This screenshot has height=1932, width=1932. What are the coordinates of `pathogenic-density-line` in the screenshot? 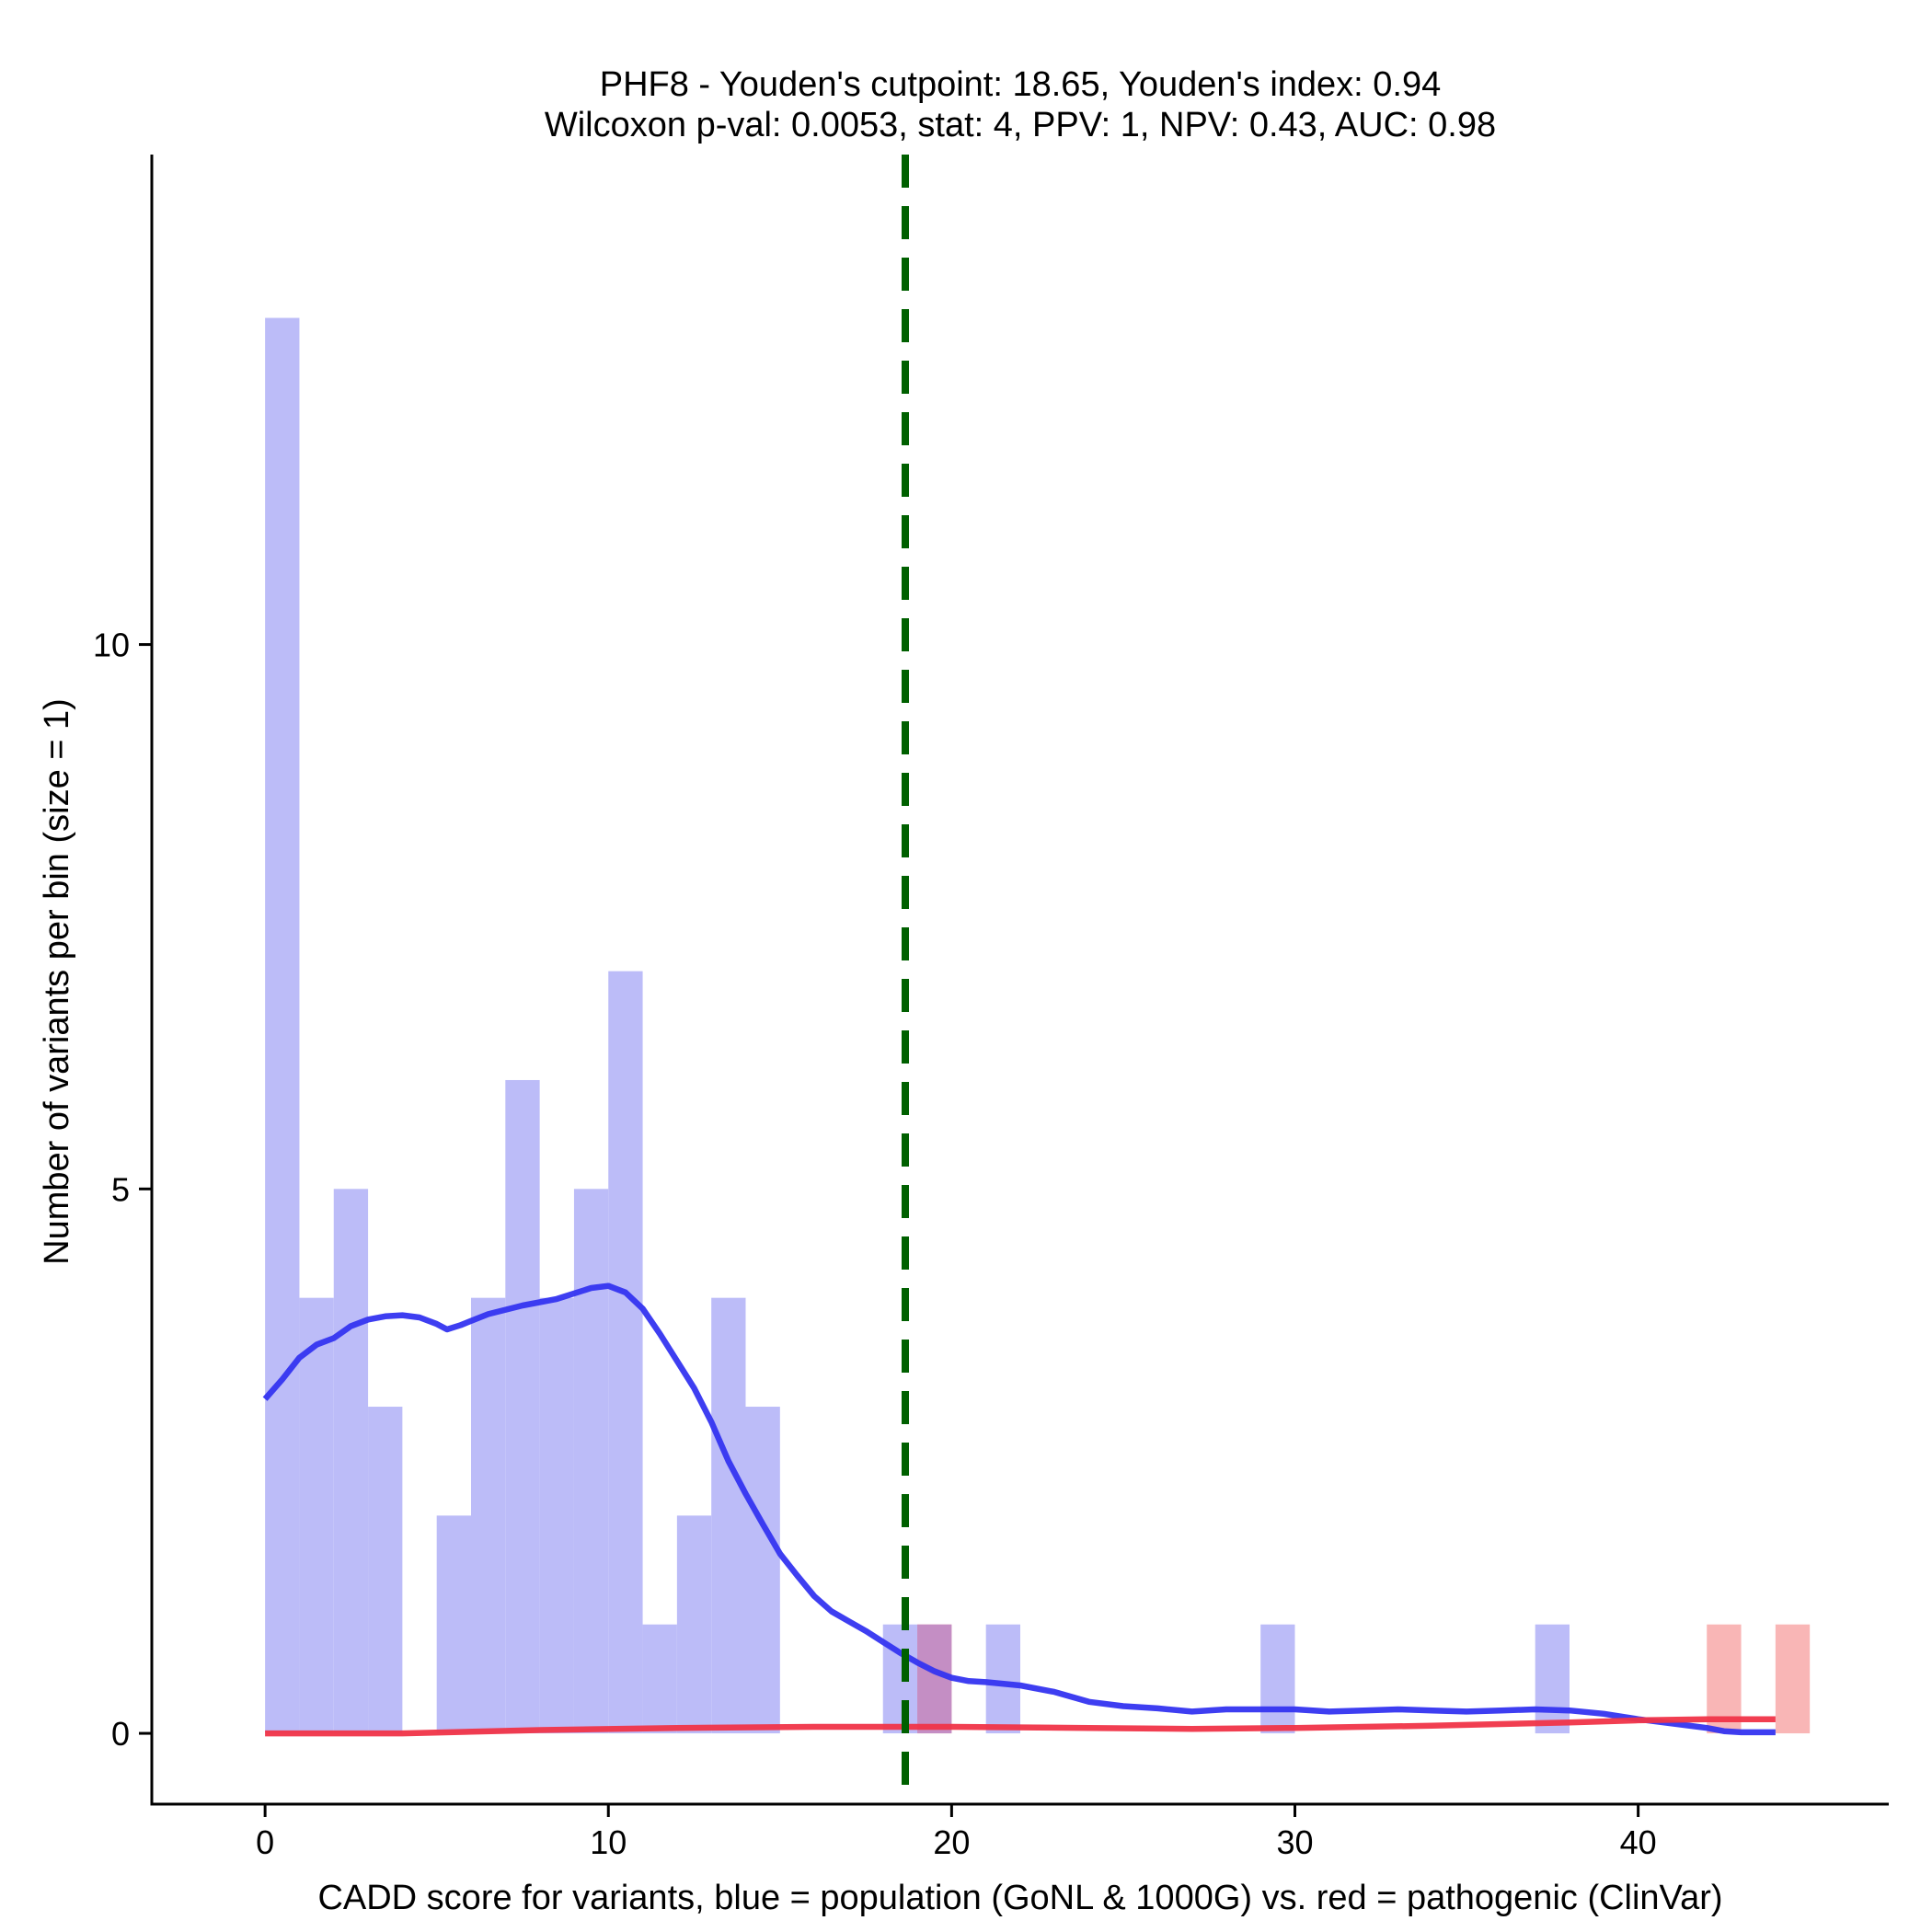 It's located at (1020, 1726).